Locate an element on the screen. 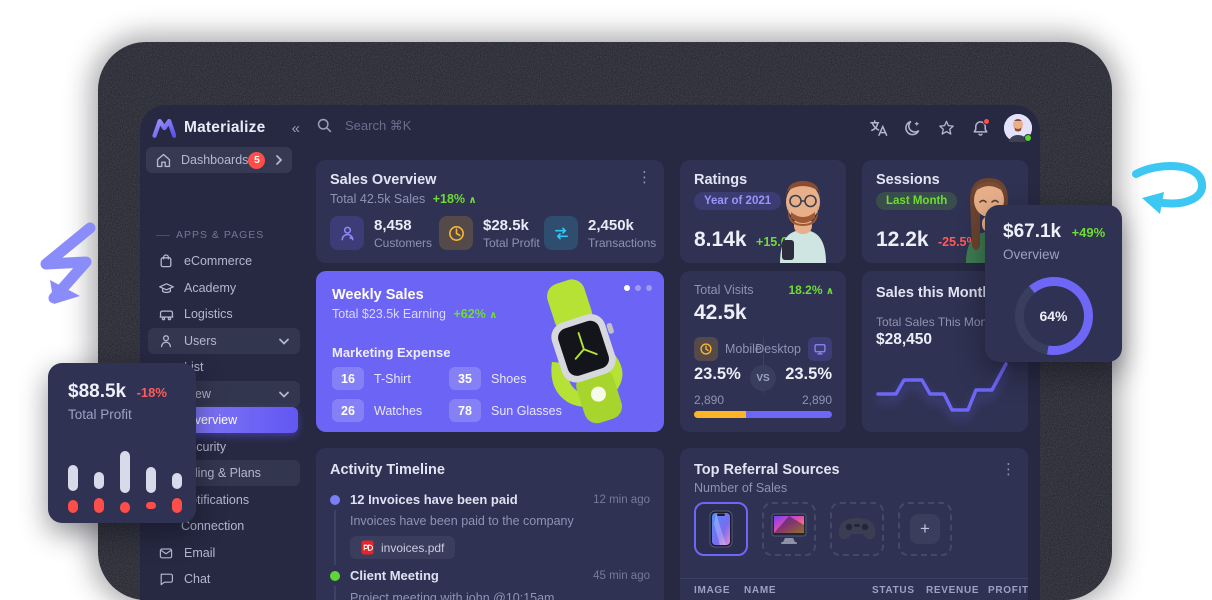 Image resolution: width=1212 pixels, height=600 pixels. referral-tab-controller is located at coordinates (857, 529).